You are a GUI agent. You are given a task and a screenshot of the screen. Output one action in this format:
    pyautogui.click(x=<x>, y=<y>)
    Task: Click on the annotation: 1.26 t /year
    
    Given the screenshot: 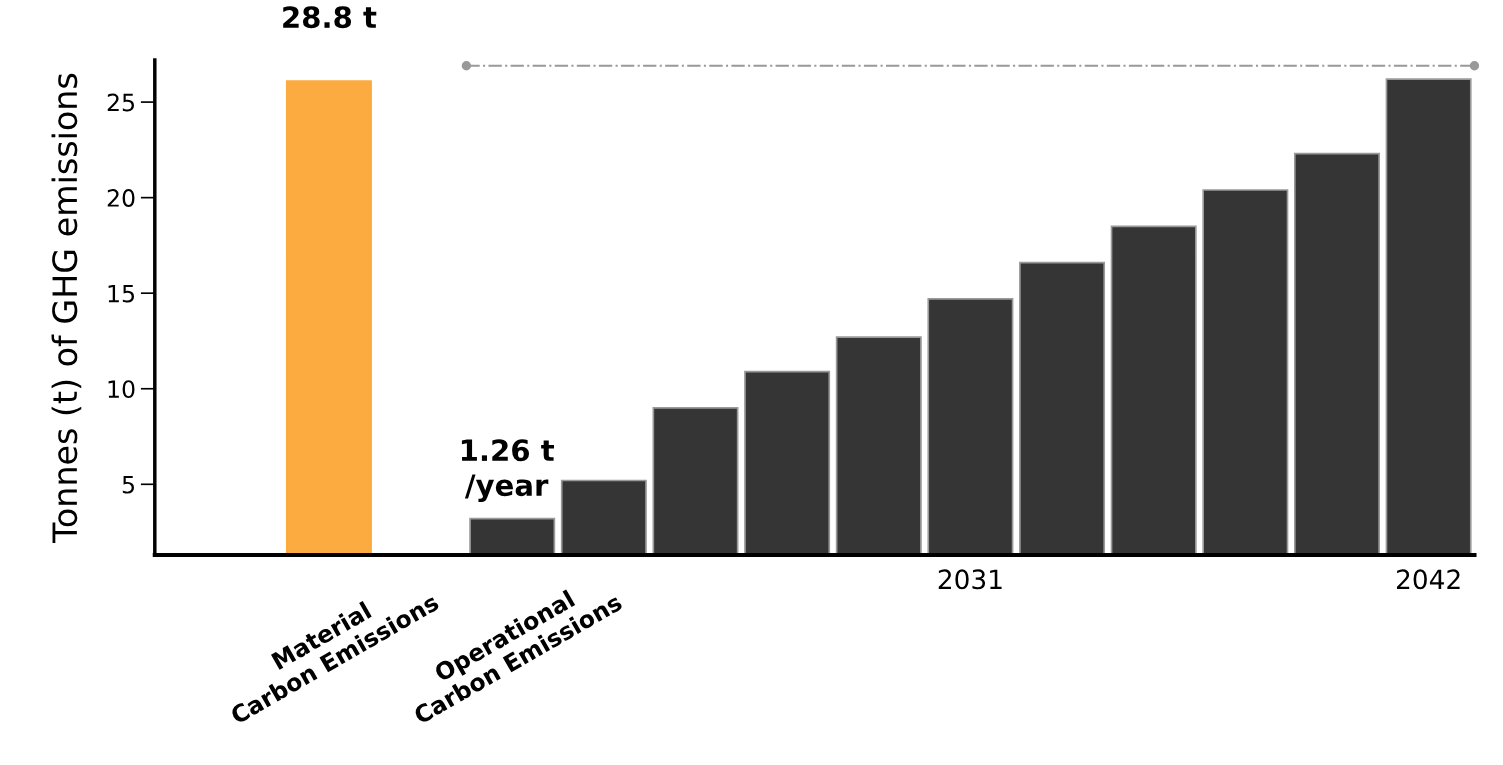 What is the action you would take?
    pyautogui.click(x=508, y=471)
    